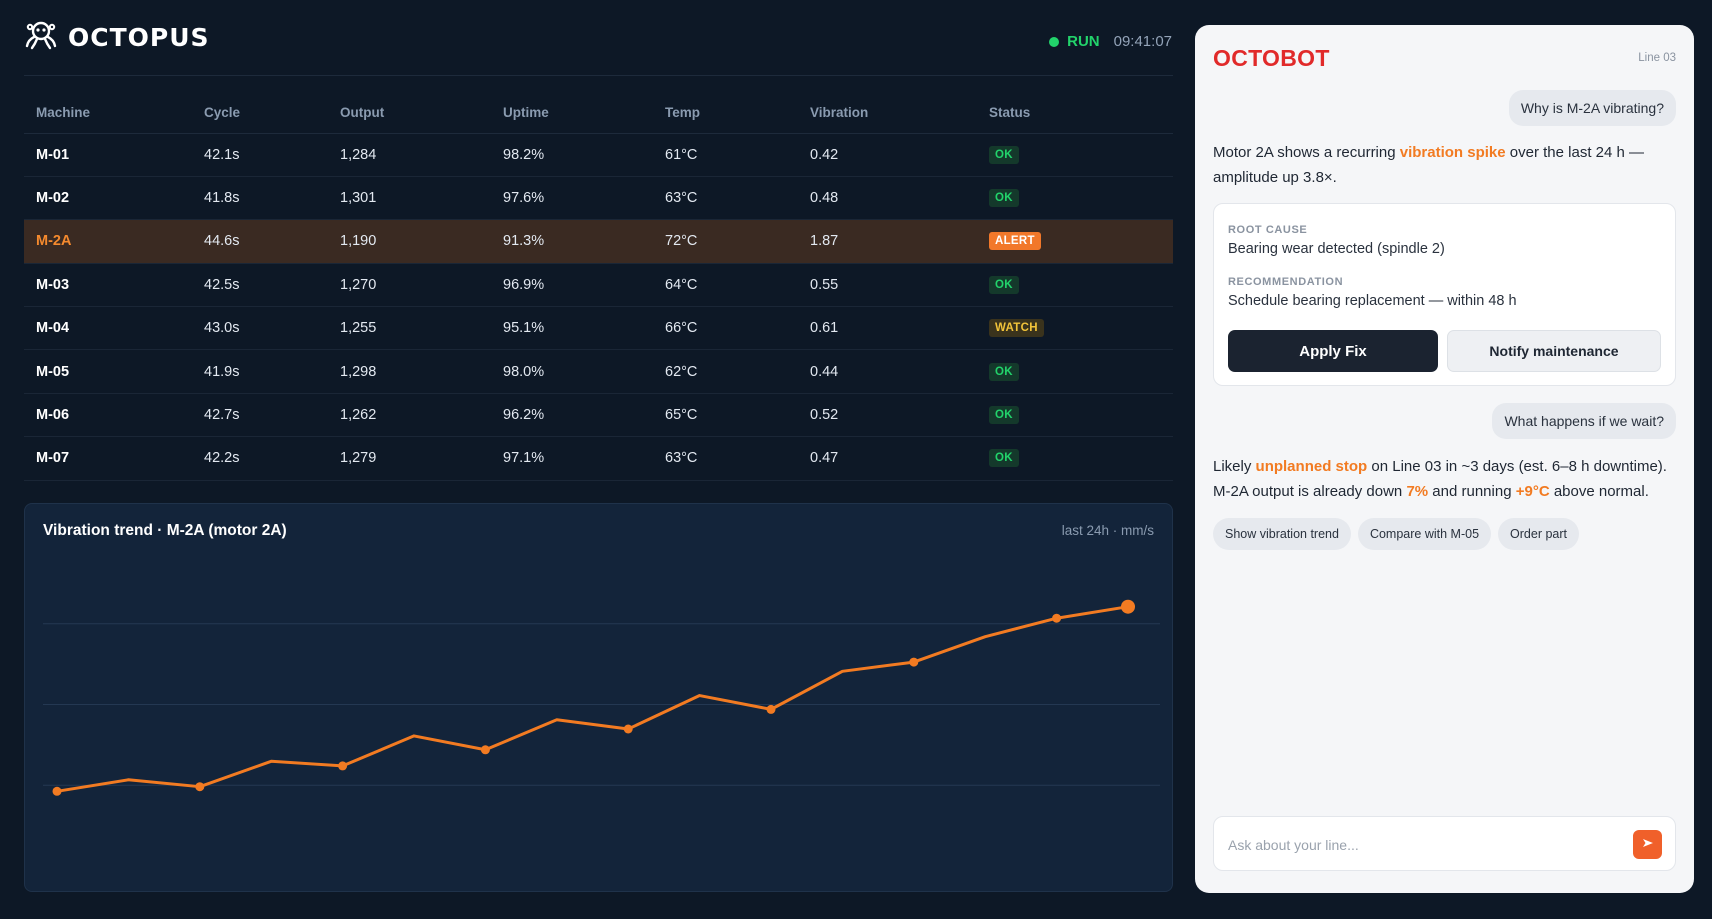  Describe the element at coordinates (1016, 328) in the screenshot. I see `status-badge: WATCH` at that location.